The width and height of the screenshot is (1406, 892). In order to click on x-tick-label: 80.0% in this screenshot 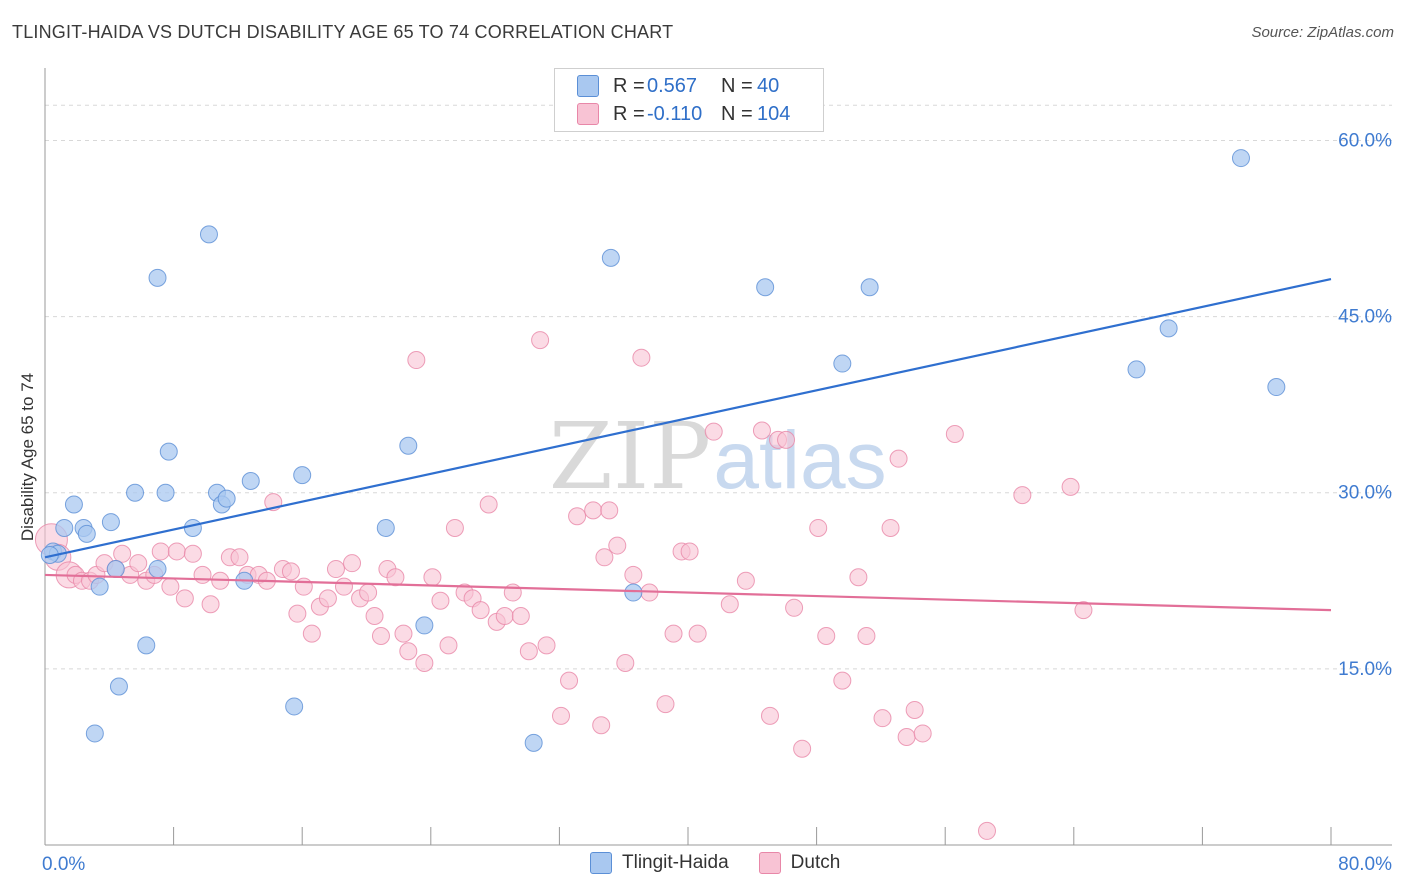, I will do `click(1365, 864)`.